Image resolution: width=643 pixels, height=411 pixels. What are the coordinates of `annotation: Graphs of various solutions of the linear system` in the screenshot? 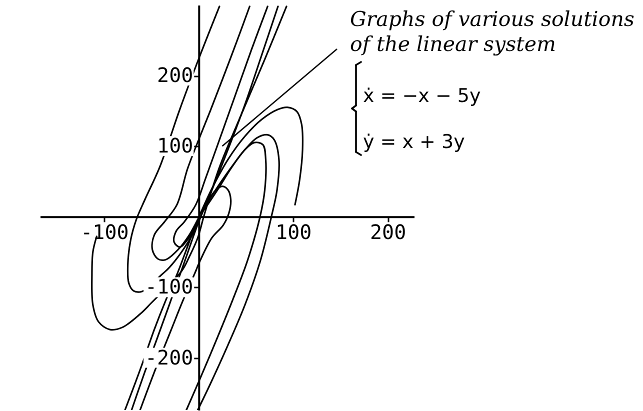 It's located at (492, 31).